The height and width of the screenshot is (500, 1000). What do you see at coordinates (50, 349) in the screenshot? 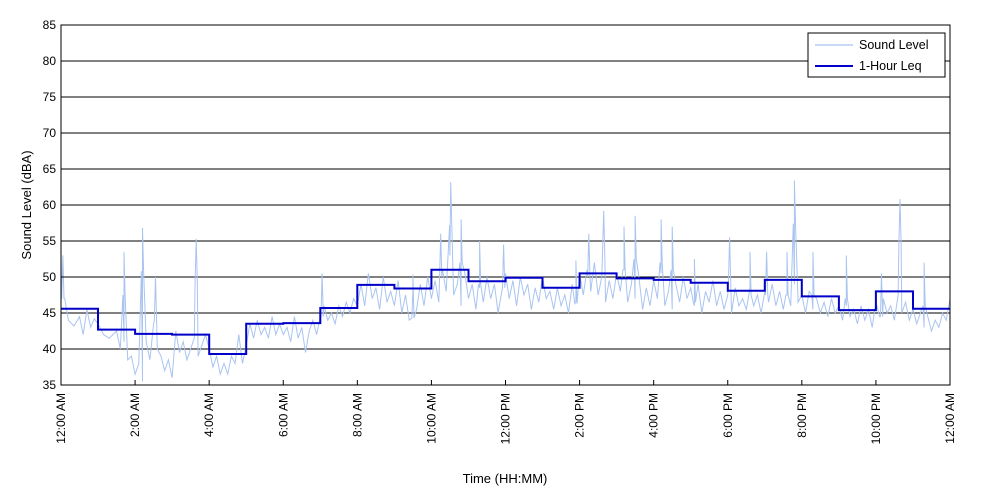
I see `y-tick-label: 40` at bounding box center [50, 349].